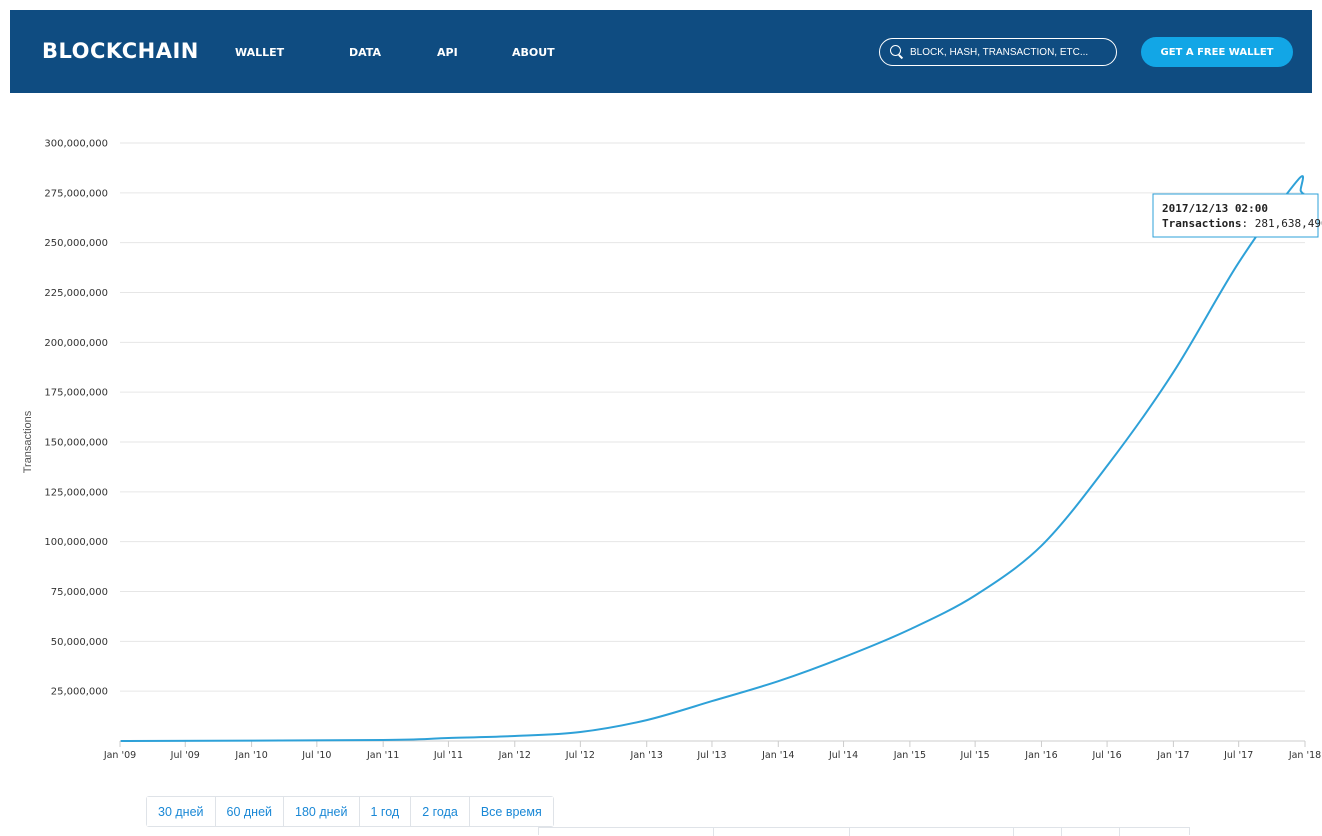 Image resolution: width=1322 pixels, height=836 pixels. What do you see at coordinates (864, 831) in the screenshot?
I see `lower-table-frame` at bounding box center [864, 831].